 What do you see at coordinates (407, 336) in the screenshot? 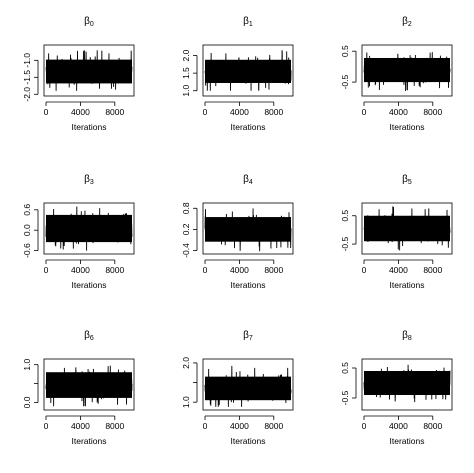
I see `panel-title: β8` at bounding box center [407, 336].